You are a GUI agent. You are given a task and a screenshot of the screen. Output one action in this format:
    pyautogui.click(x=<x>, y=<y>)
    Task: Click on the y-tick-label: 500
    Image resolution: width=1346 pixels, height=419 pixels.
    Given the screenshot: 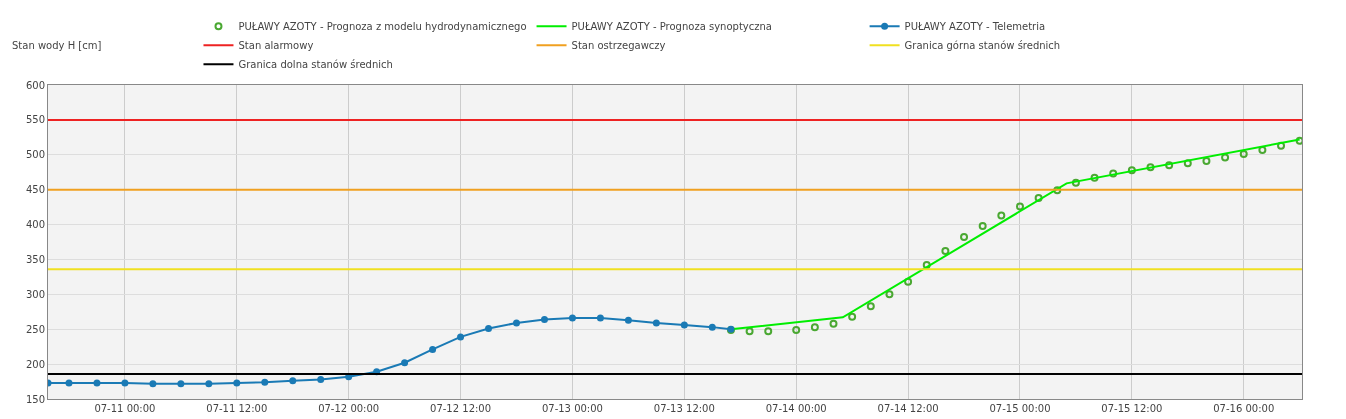 What is the action you would take?
    pyautogui.click(x=35, y=155)
    